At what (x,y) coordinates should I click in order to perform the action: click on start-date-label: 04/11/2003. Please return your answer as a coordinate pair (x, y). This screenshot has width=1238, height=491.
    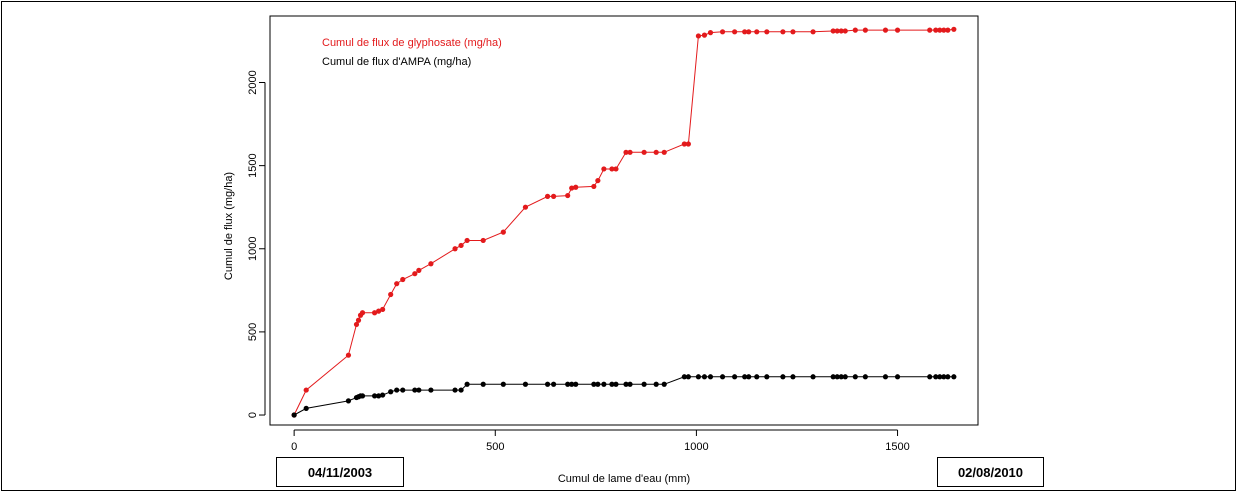
    Looking at the image, I should click on (340, 472).